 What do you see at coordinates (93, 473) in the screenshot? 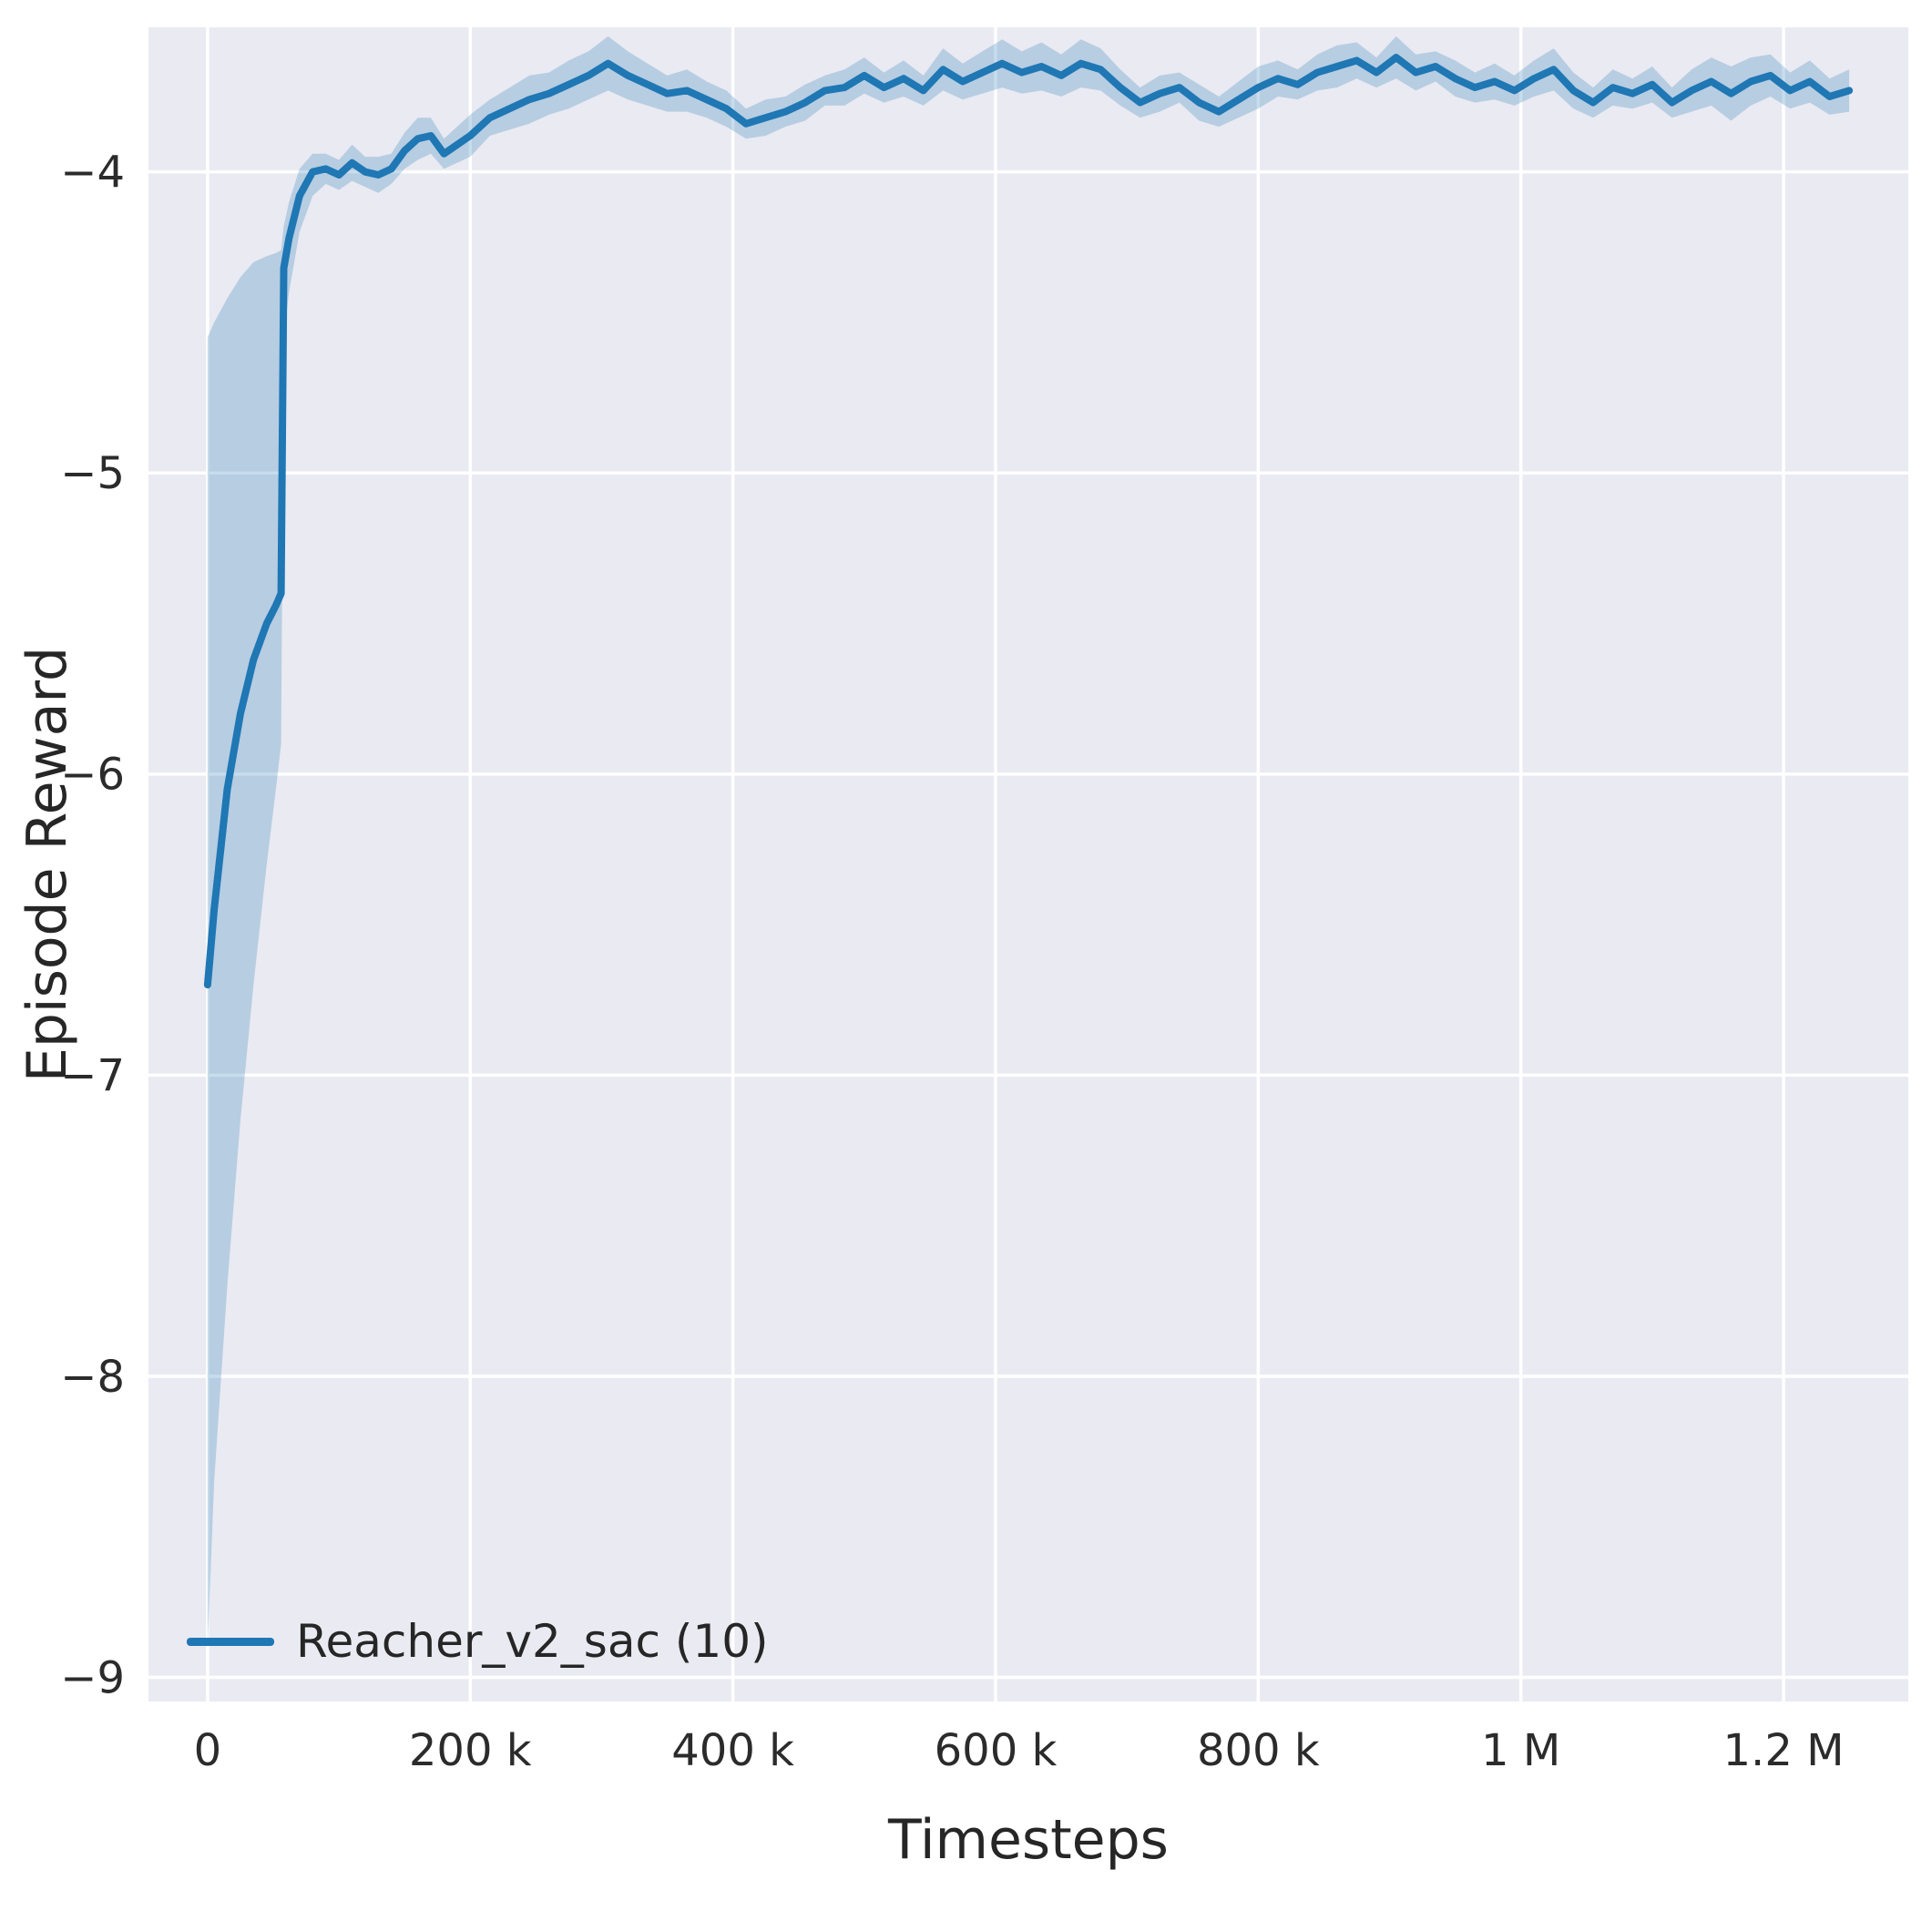
I see `y-tick-label: −5` at bounding box center [93, 473].